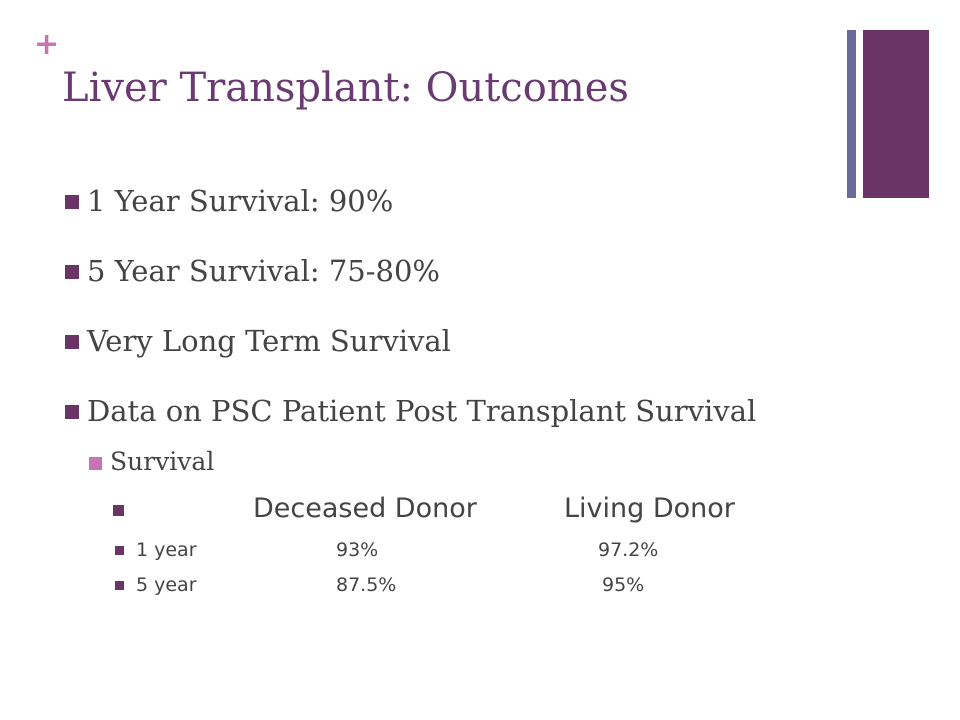 This screenshot has width=960, height=720. I want to click on column-header-deceased-donor: Deceased Donor, so click(365, 508).